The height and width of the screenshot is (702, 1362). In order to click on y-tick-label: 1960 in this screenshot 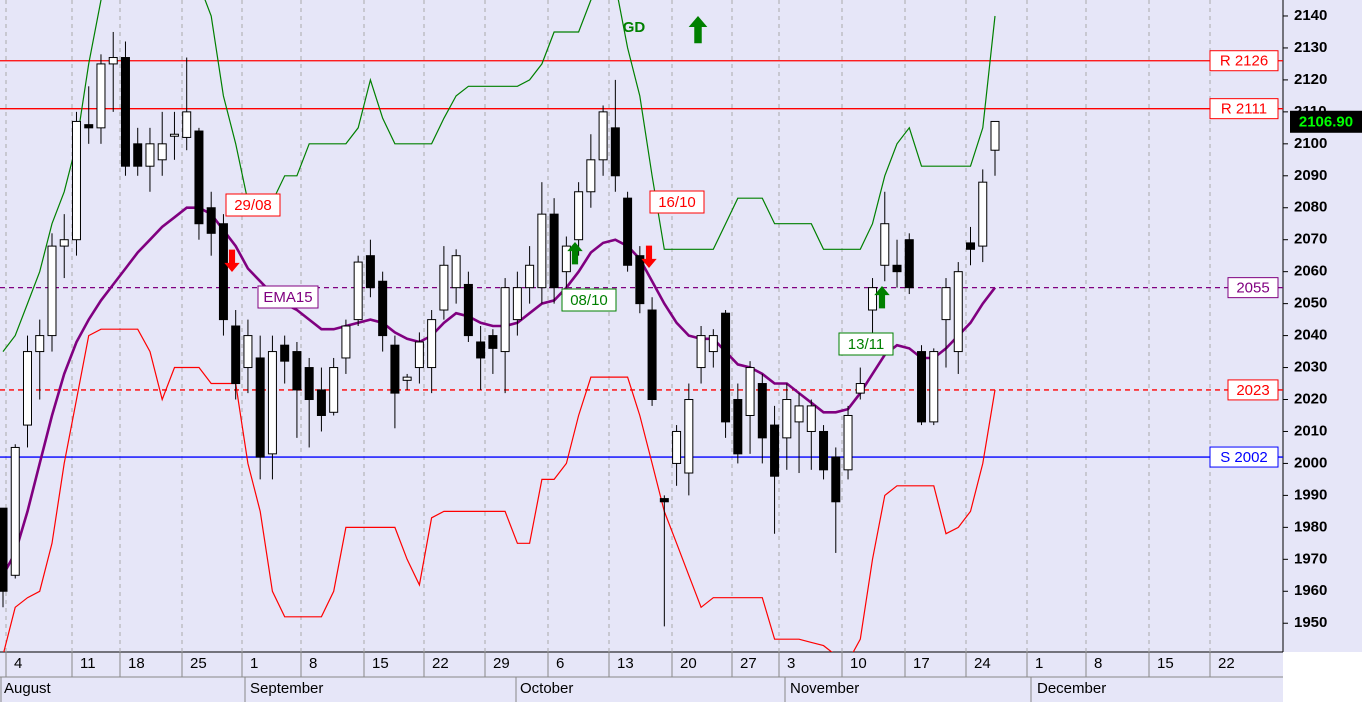, I will do `click(1310, 590)`.